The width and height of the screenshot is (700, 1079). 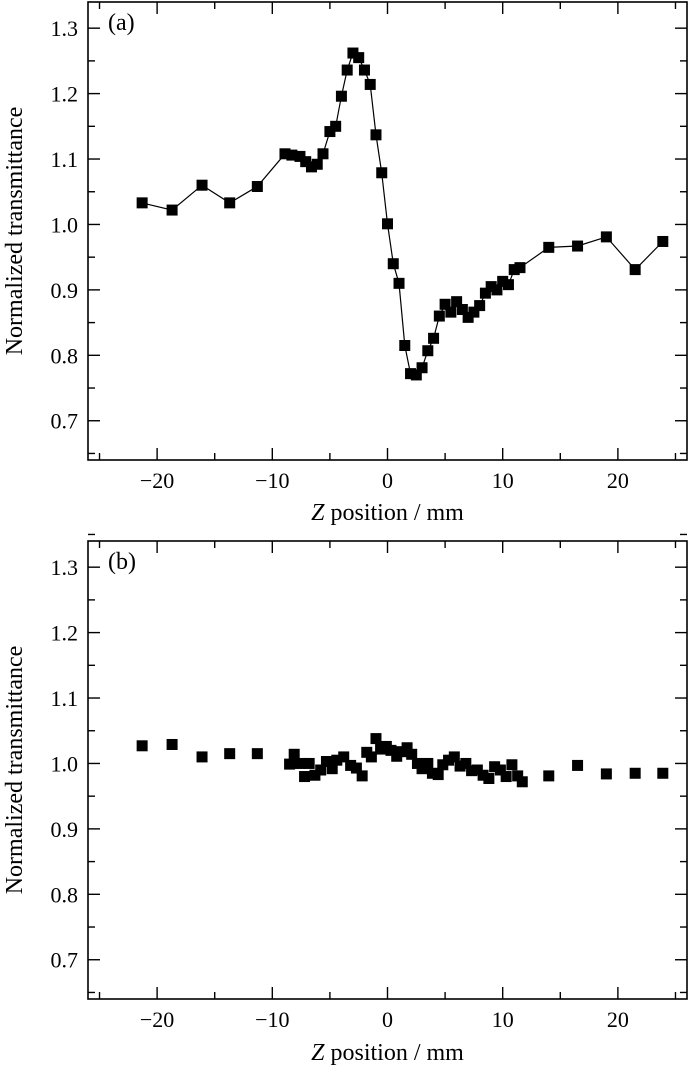 I want to click on y-tick-label: 0.8, so click(x=65, y=894).